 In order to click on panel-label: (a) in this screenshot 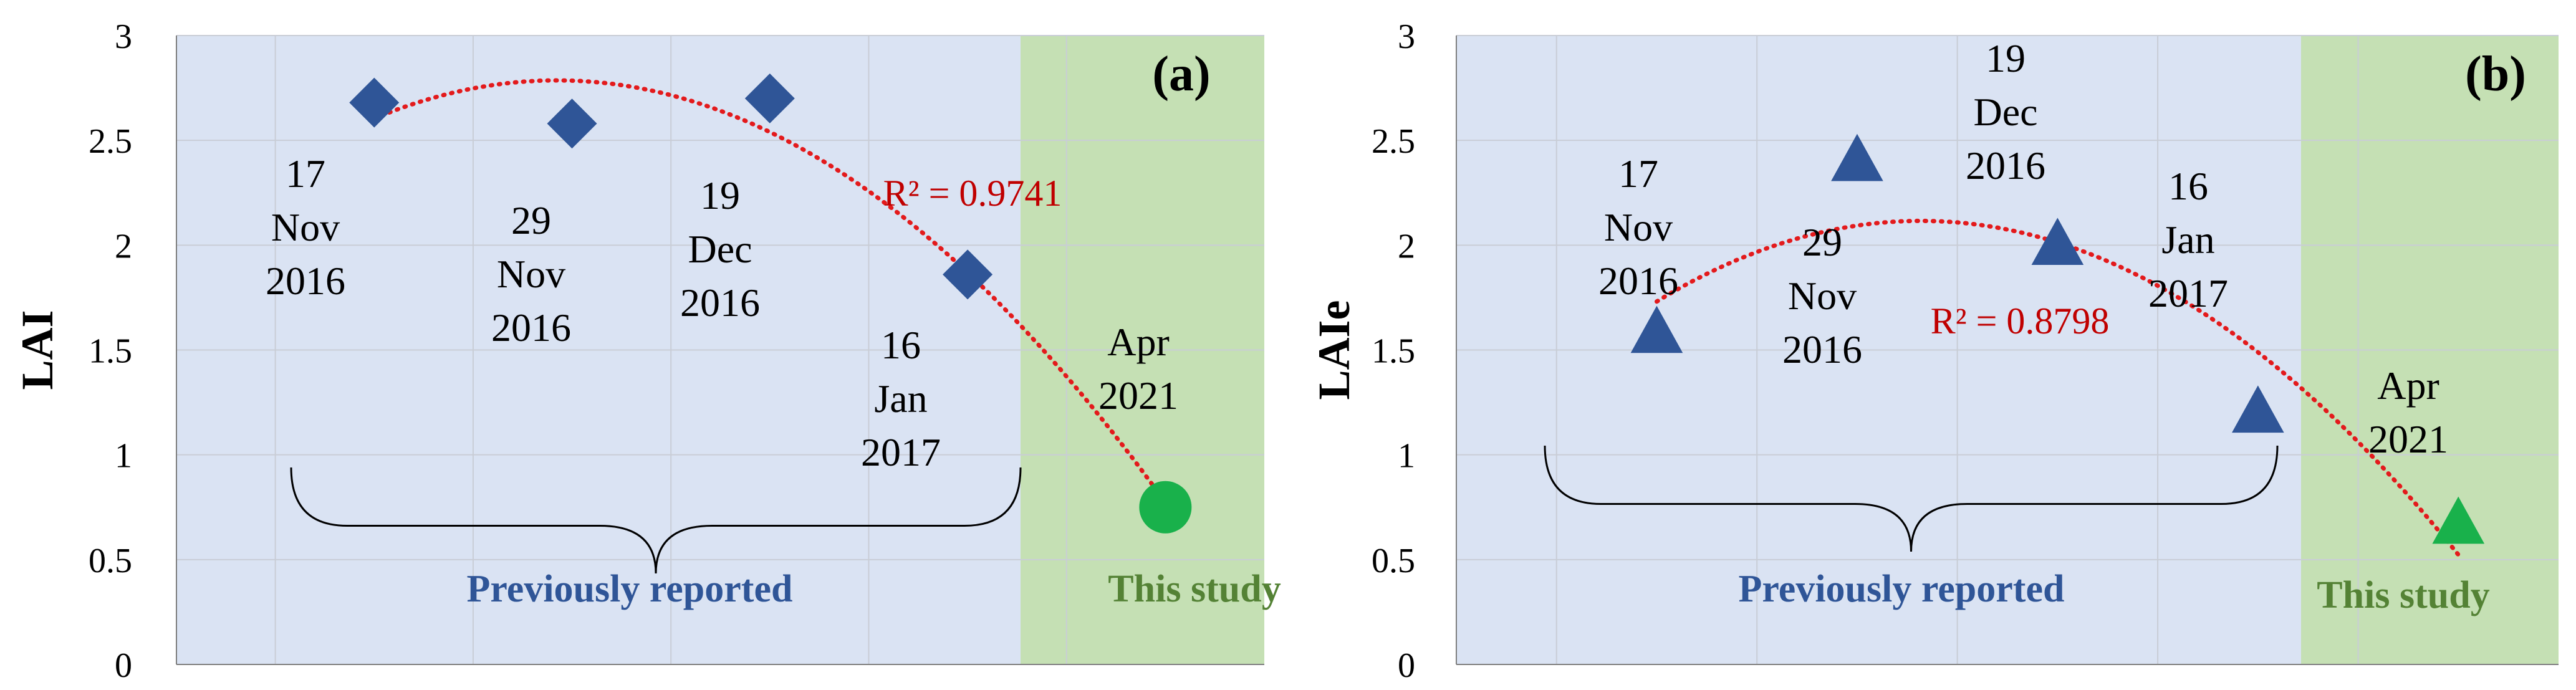, I will do `click(1181, 74)`.